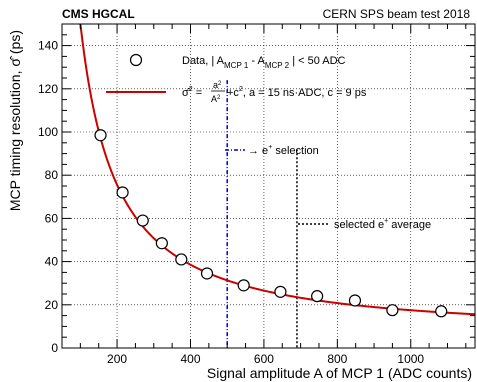 The image size is (477, 382). What do you see at coordinates (192, 92) in the screenshot?
I see `svg-text: σ̂2 =` at bounding box center [192, 92].